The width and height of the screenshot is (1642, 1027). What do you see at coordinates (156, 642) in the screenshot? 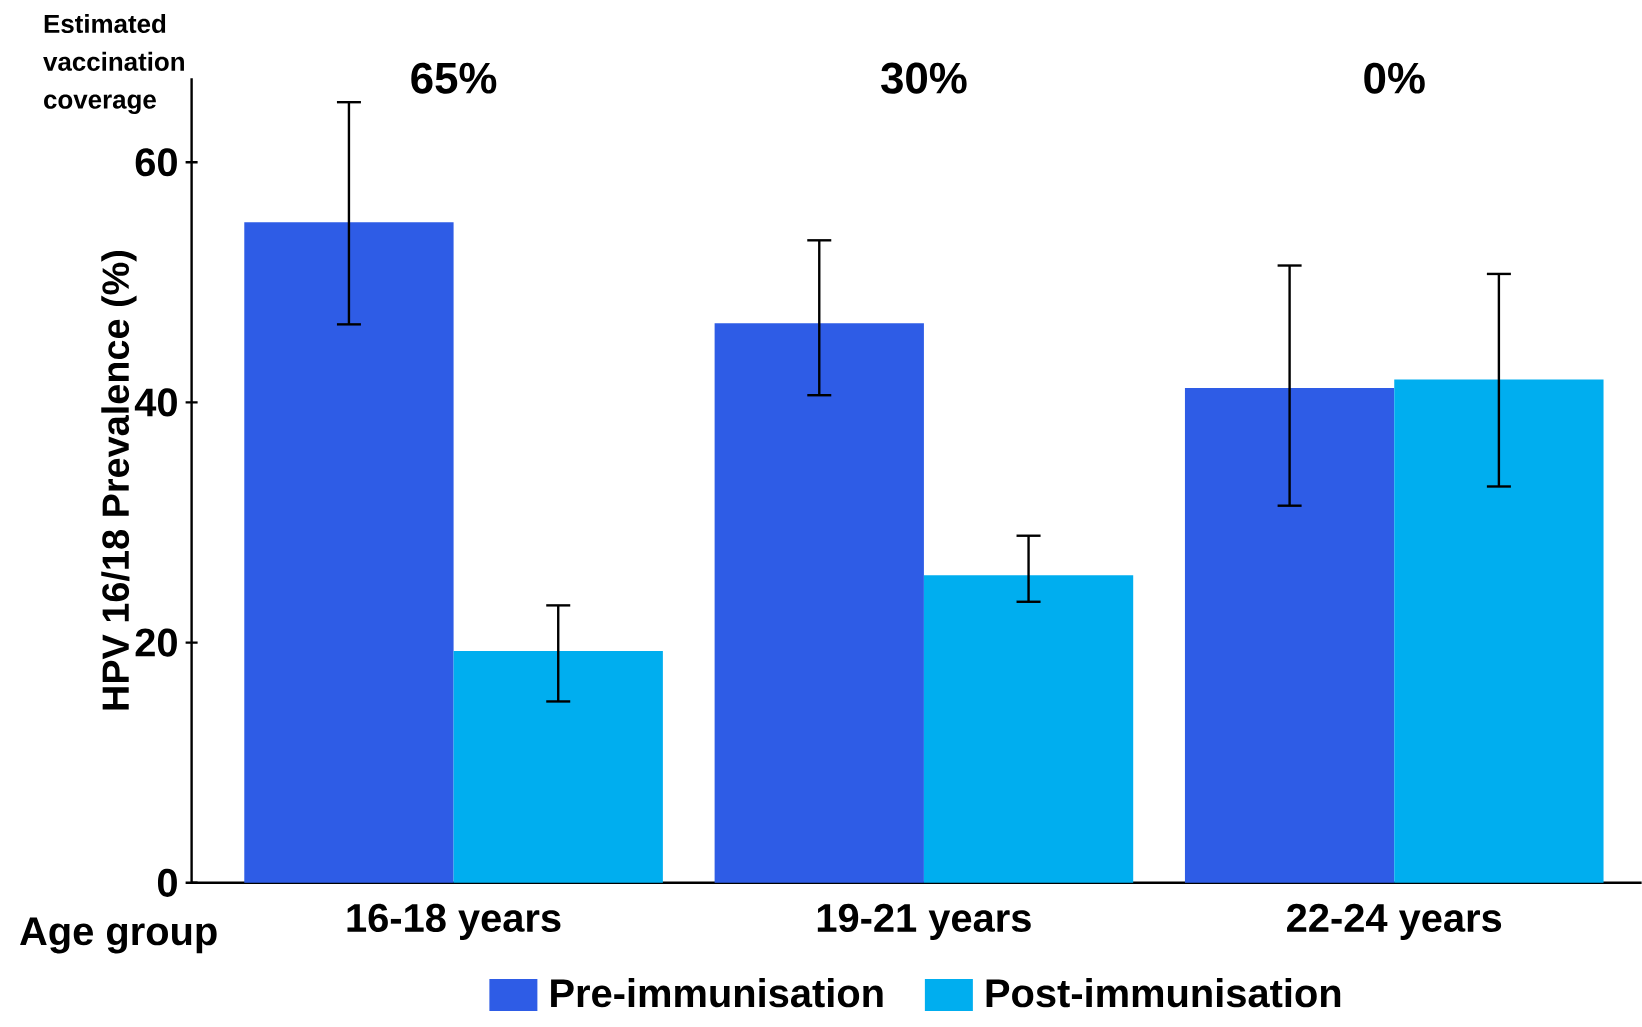
I see `y-tick-label: 20` at bounding box center [156, 642].